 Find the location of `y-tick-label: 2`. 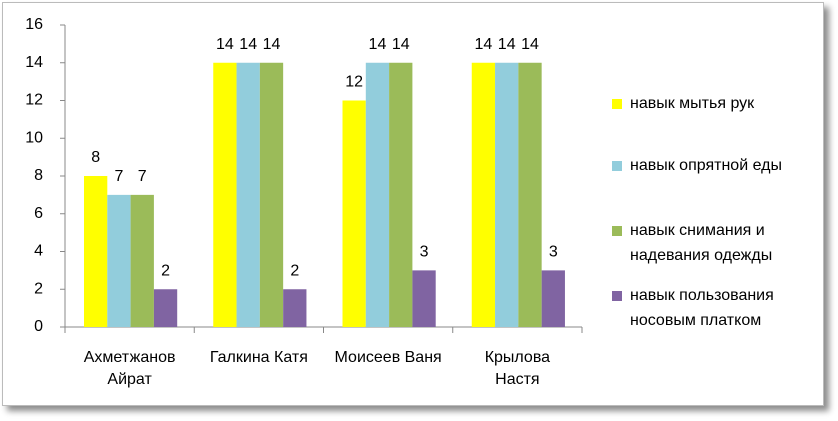

y-tick-label: 2 is located at coordinates (38, 288).